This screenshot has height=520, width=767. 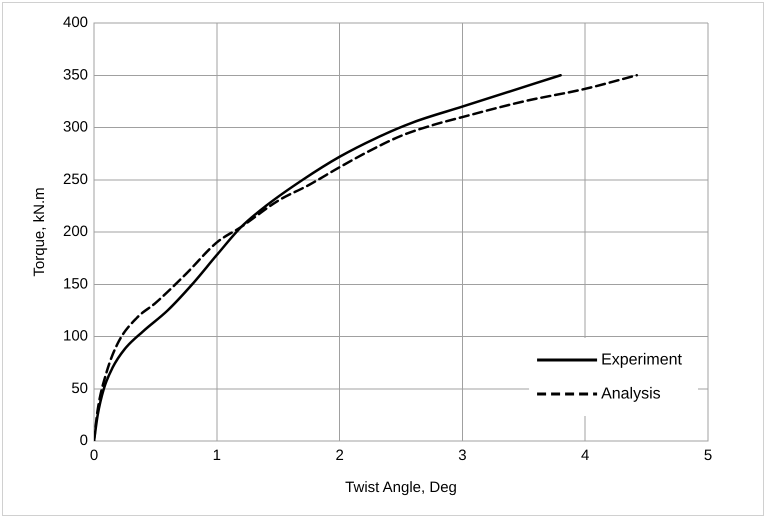 I want to click on x-tick-label: 3, so click(x=462, y=455).